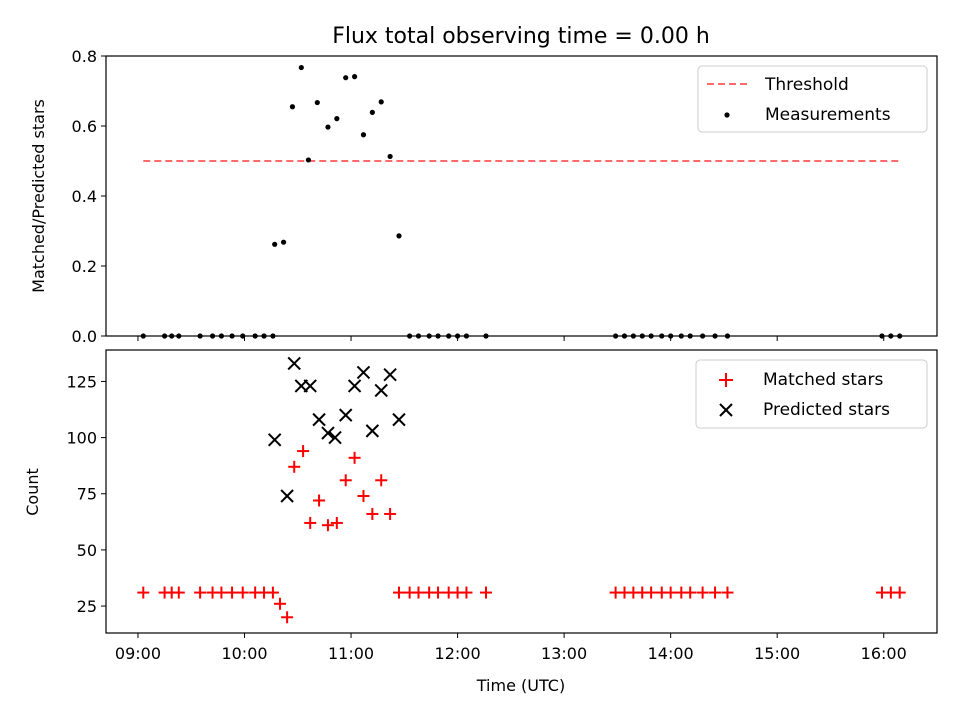 This screenshot has width=960, height=720. I want to click on x-tick-label: 15:00, so click(777, 653).